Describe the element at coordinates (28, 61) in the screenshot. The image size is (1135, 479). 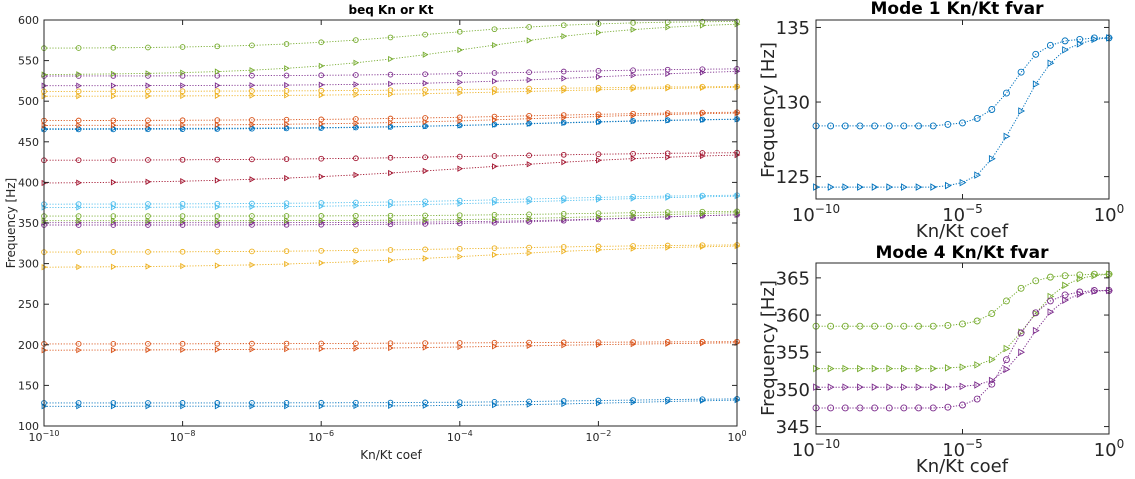
I see `main-y-tick-label: 550` at that location.